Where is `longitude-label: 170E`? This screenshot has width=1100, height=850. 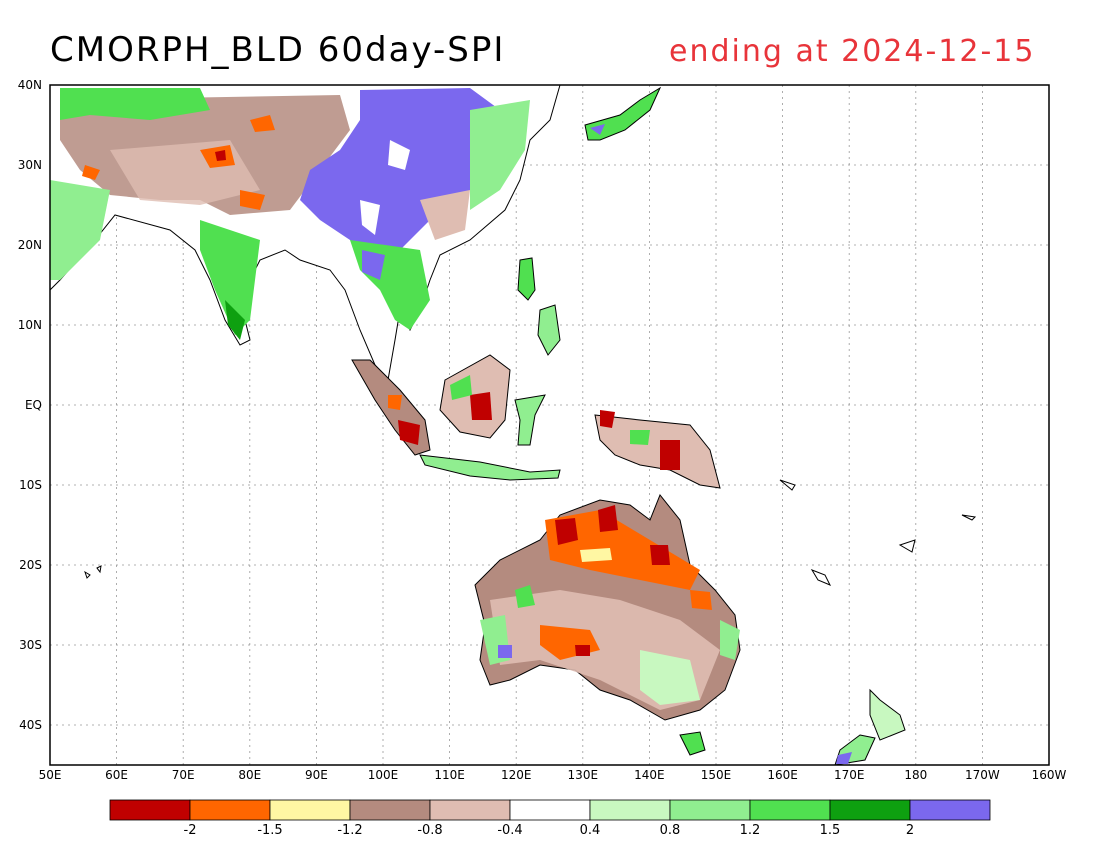
longitude-label: 170E is located at coordinates (849, 775).